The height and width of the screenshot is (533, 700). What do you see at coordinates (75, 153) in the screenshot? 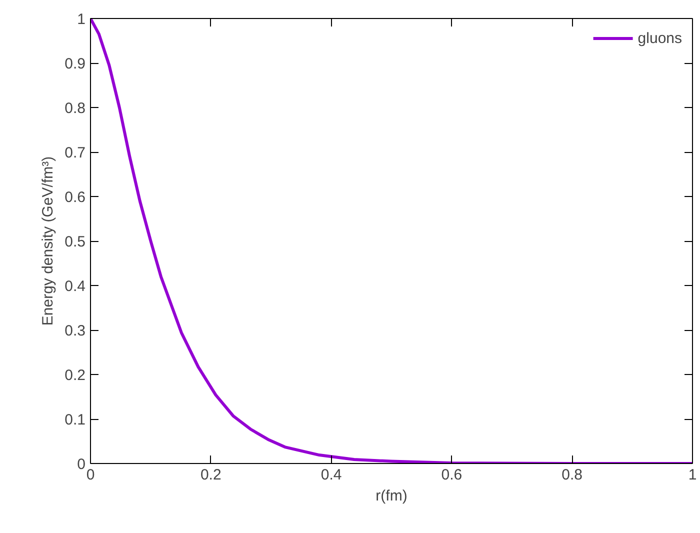
I see `y-tick-label: 0.7` at bounding box center [75, 153].